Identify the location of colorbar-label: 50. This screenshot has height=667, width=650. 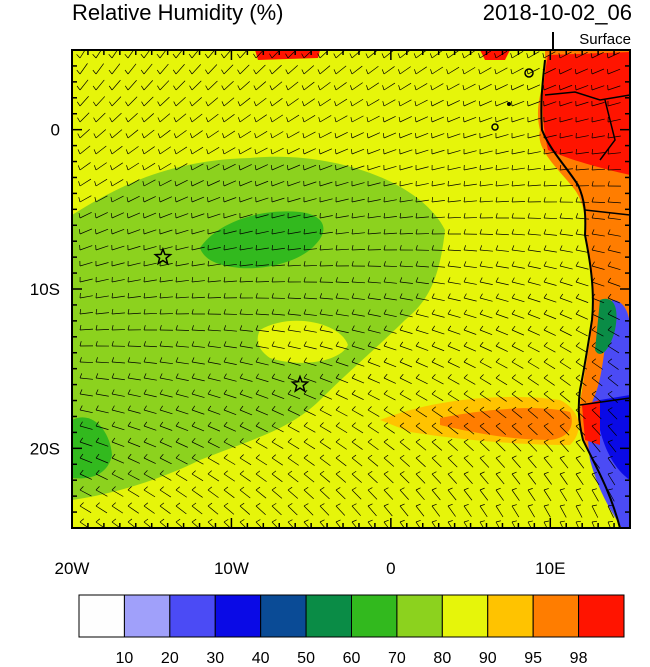
(306, 658).